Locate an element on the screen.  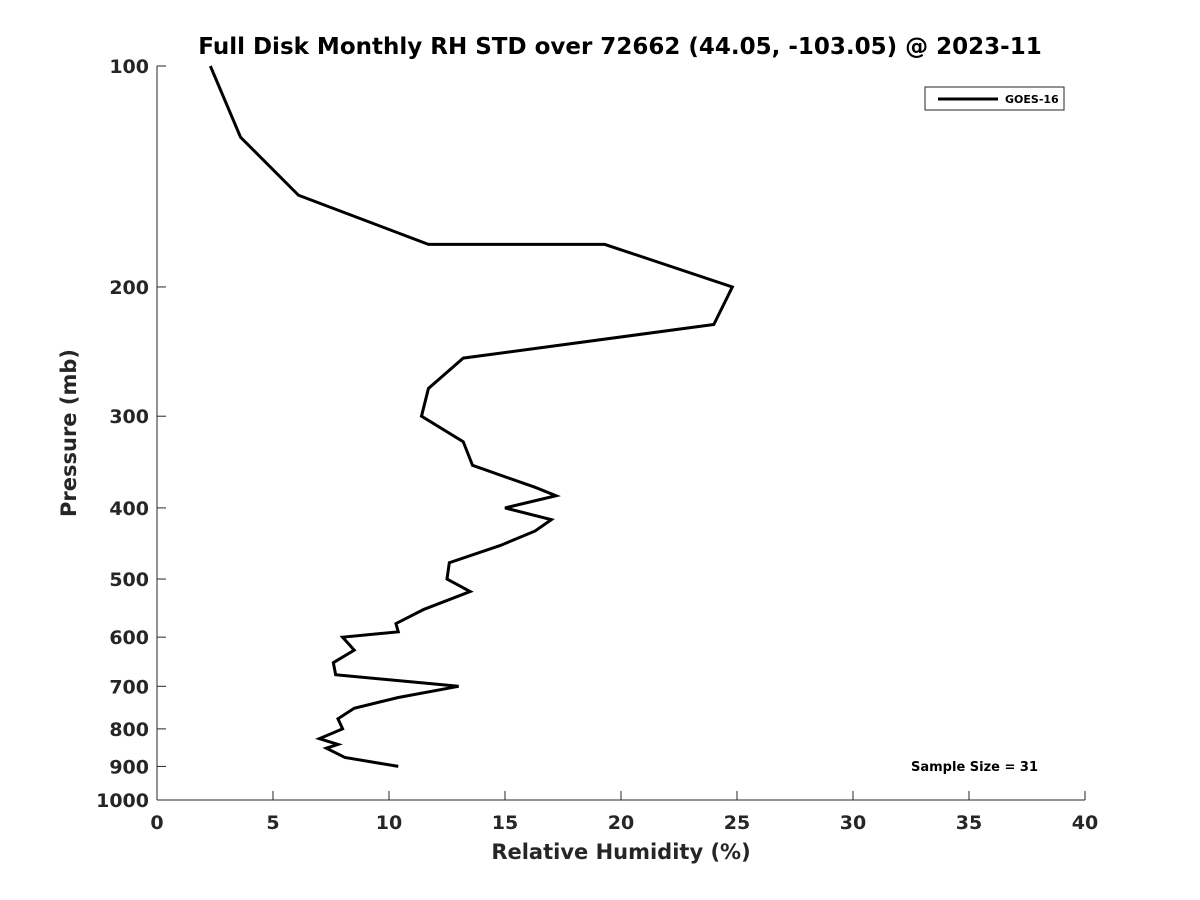
x-tick-label: 15 is located at coordinates (505, 823).